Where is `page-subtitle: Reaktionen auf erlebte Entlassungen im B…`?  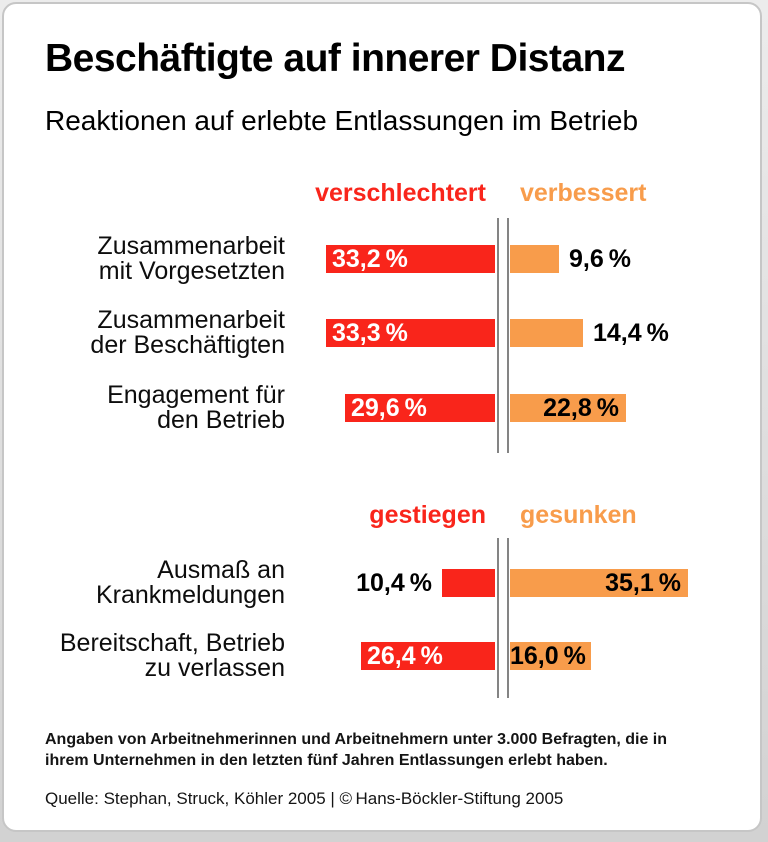
page-subtitle: Reaktionen auf erlebte Entlassungen im B… is located at coordinates (342, 120).